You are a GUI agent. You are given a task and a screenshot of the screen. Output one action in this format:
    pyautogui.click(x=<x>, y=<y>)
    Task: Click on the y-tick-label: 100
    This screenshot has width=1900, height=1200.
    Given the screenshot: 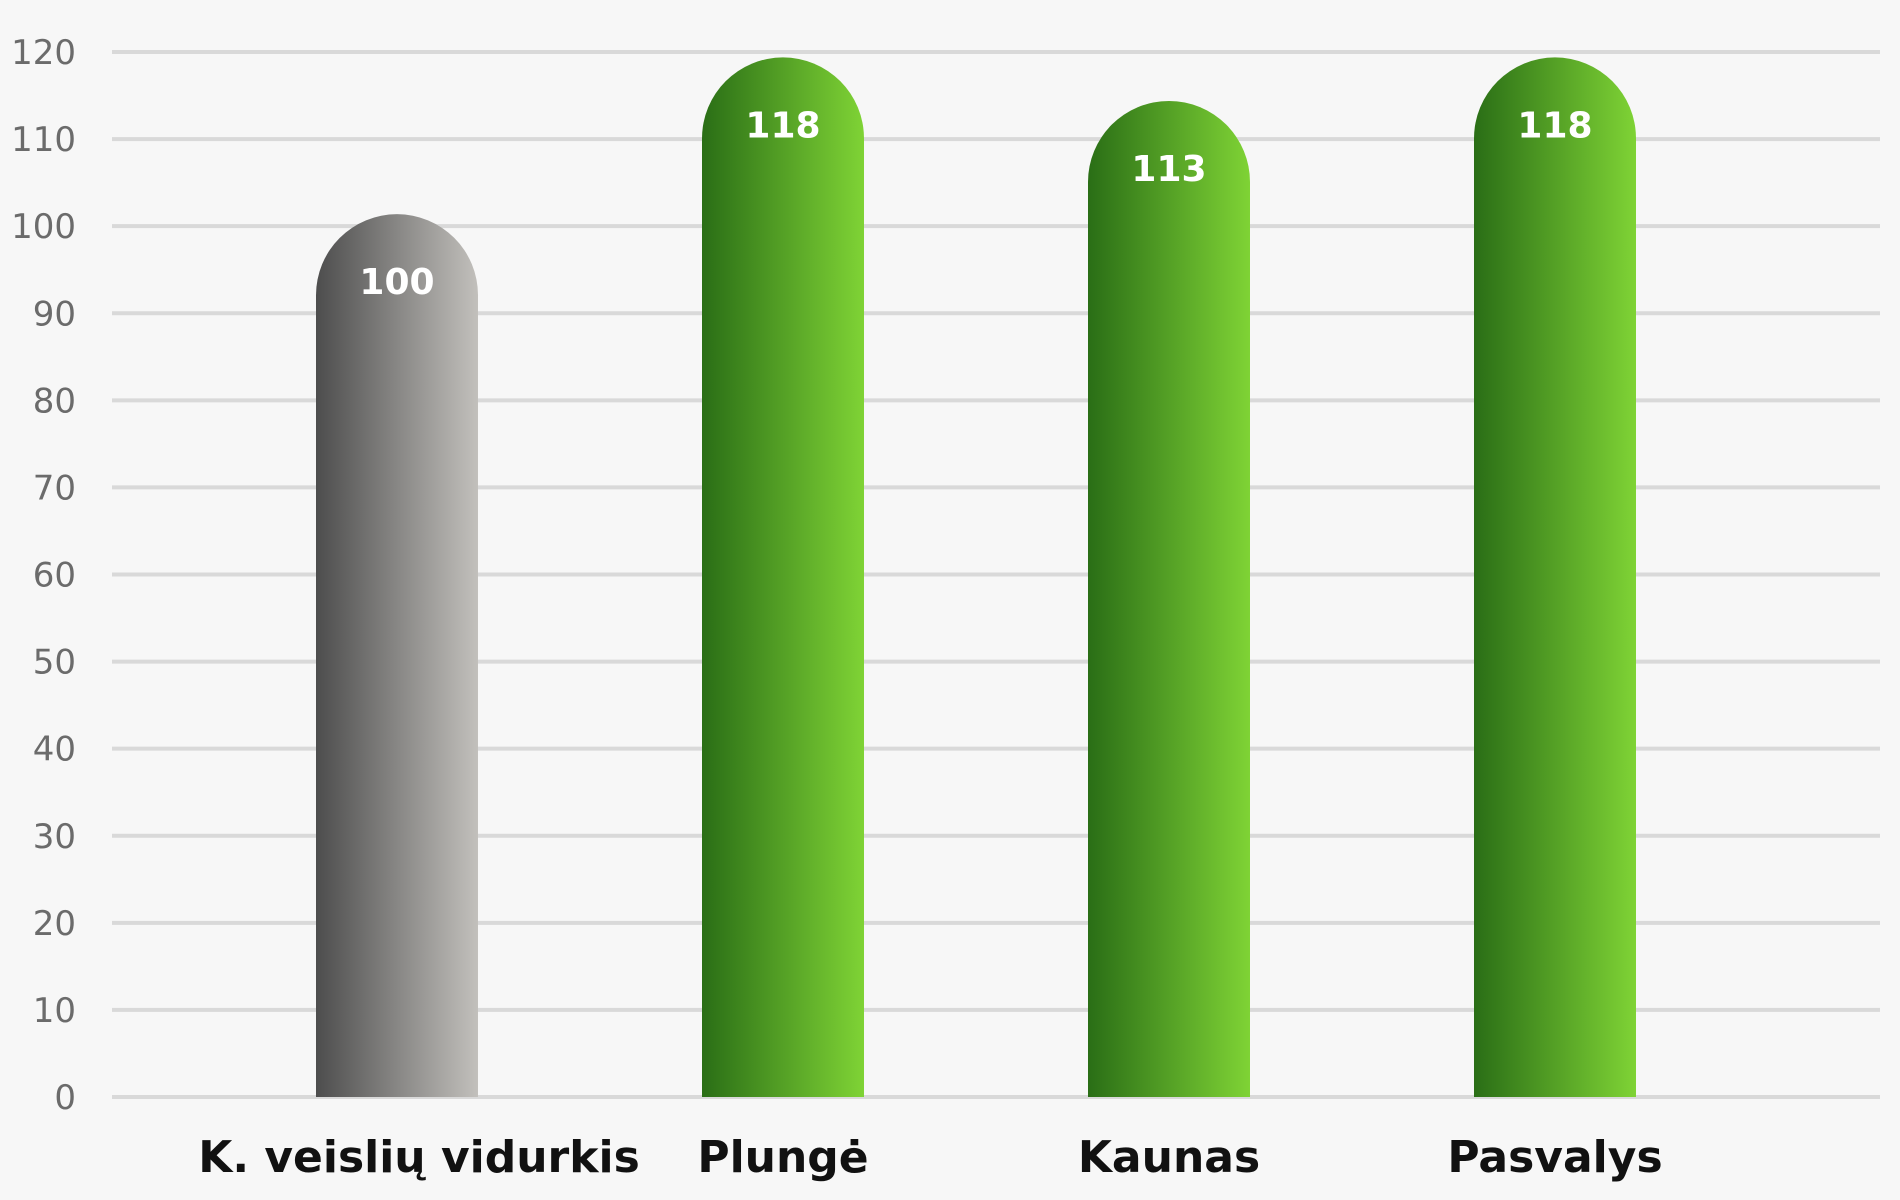 What is the action you would take?
    pyautogui.click(x=43, y=227)
    